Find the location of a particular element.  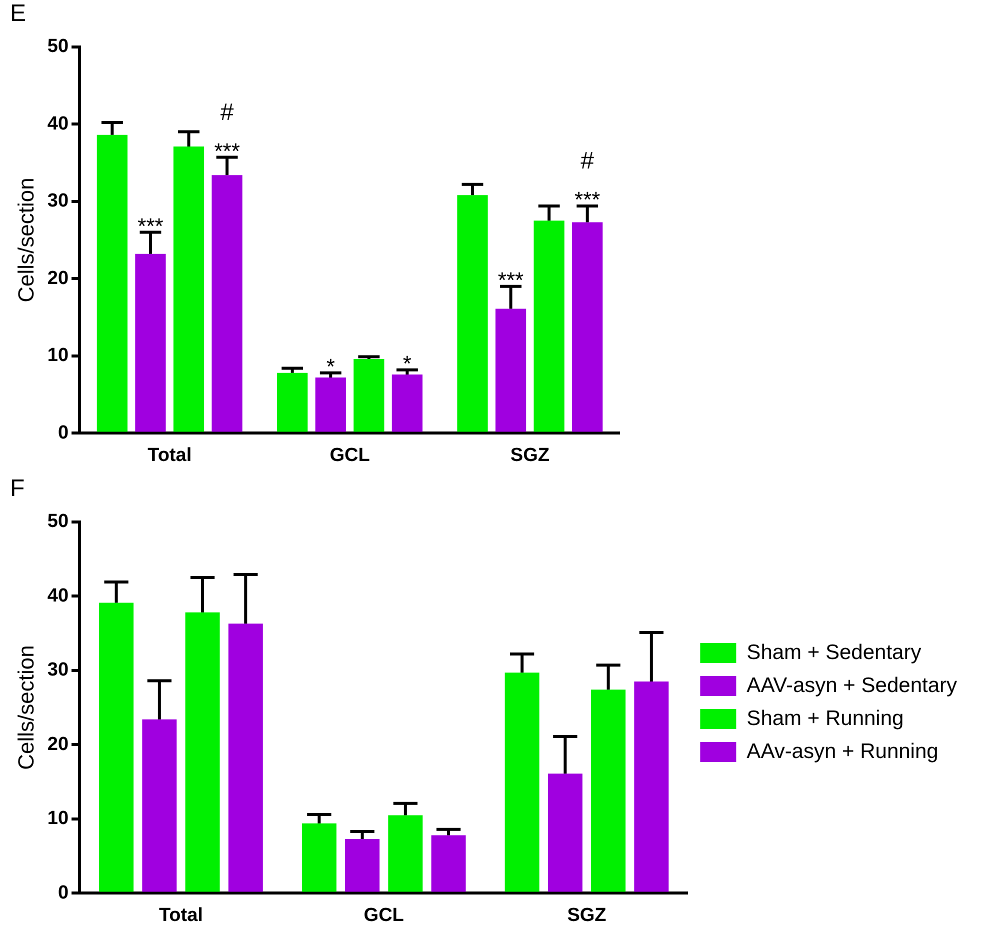

legend-label: Sham + Sedentary is located at coordinates (834, 652).